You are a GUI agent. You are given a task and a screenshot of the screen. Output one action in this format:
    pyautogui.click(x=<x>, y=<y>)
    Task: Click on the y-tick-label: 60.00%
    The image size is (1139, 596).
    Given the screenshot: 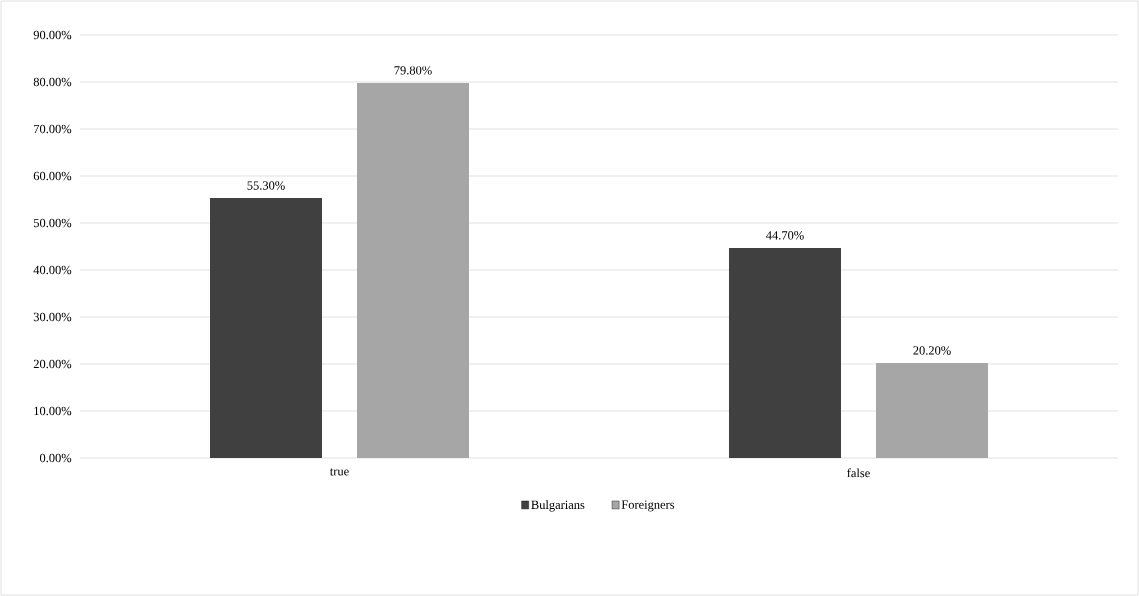 What is the action you would take?
    pyautogui.click(x=52, y=176)
    